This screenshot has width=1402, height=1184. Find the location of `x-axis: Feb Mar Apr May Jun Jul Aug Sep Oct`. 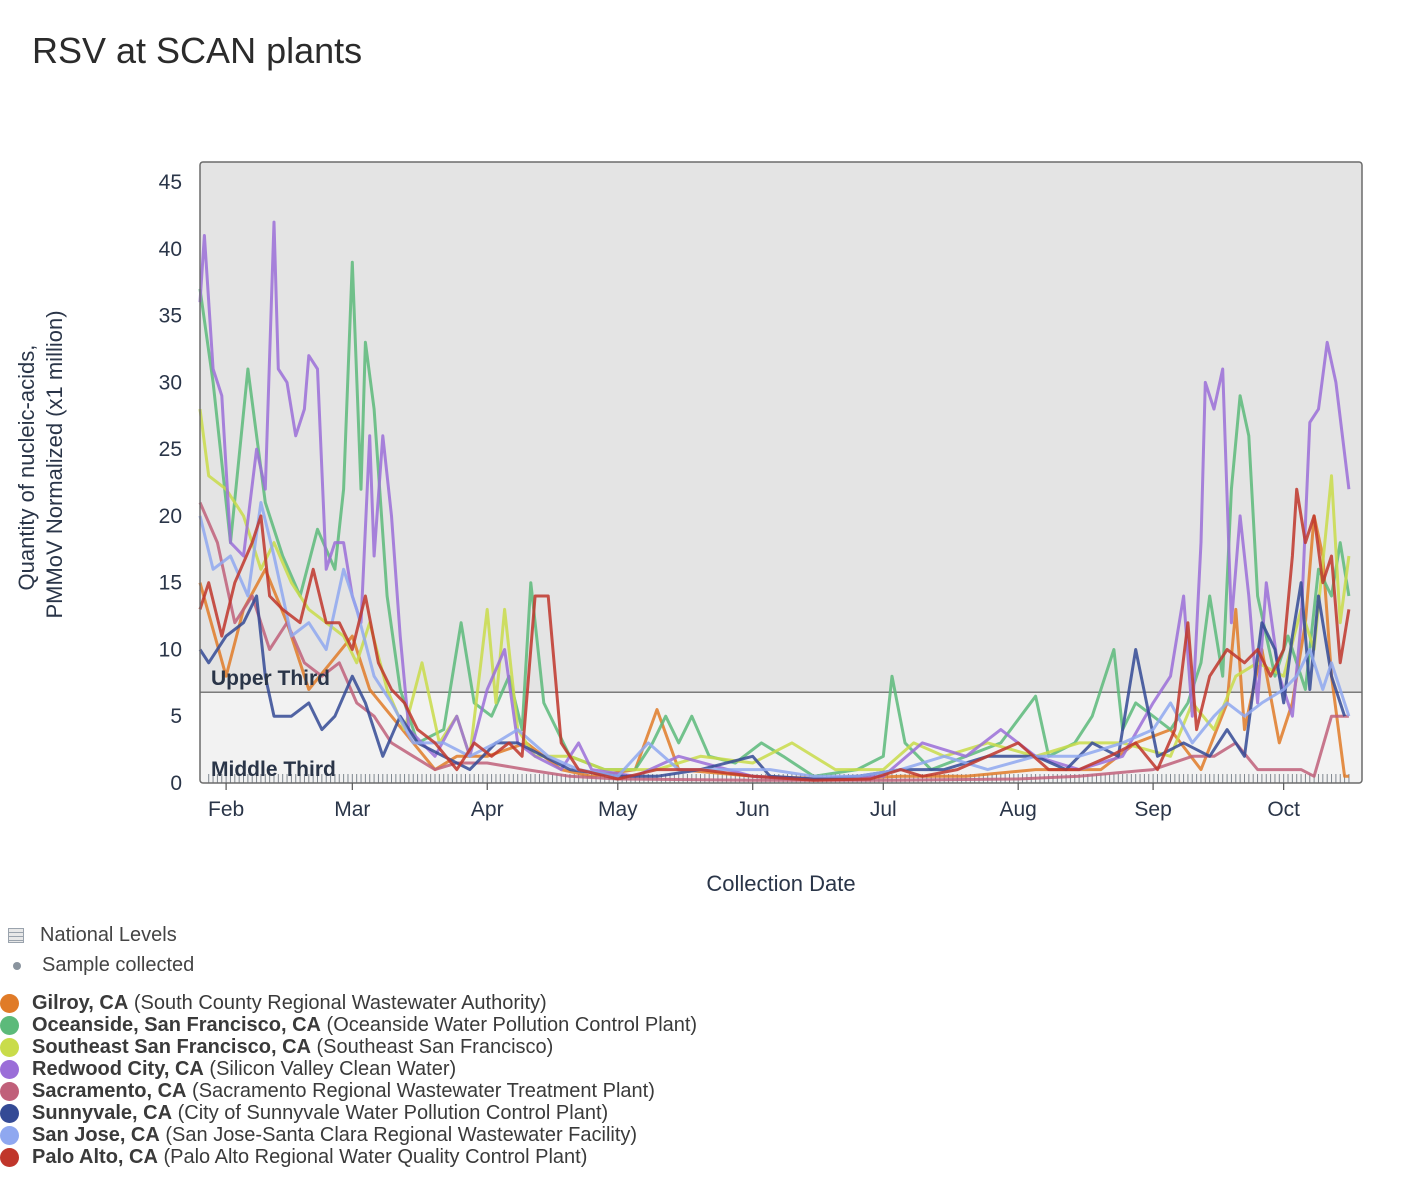

x-axis: Feb Mar Apr May Jun Jul Aug Sep Oct is located at coordinates (754, 802).